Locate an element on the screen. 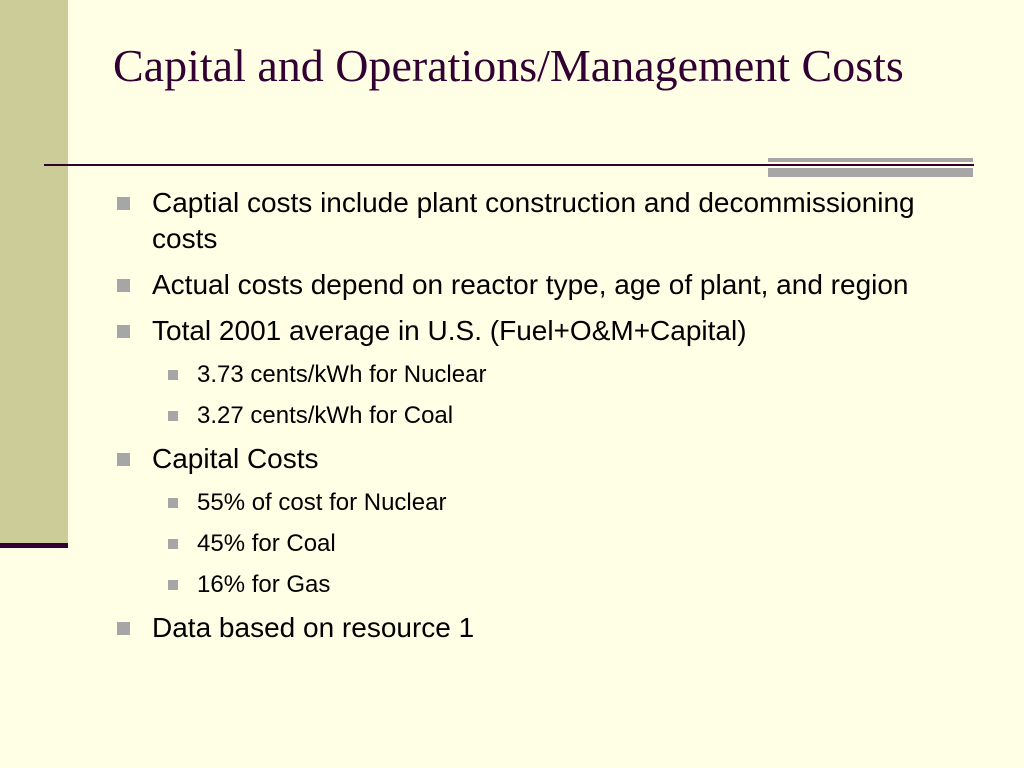  bullet-text: 3.27 cents/kWh for Coal is located at coordinates (325, 415).